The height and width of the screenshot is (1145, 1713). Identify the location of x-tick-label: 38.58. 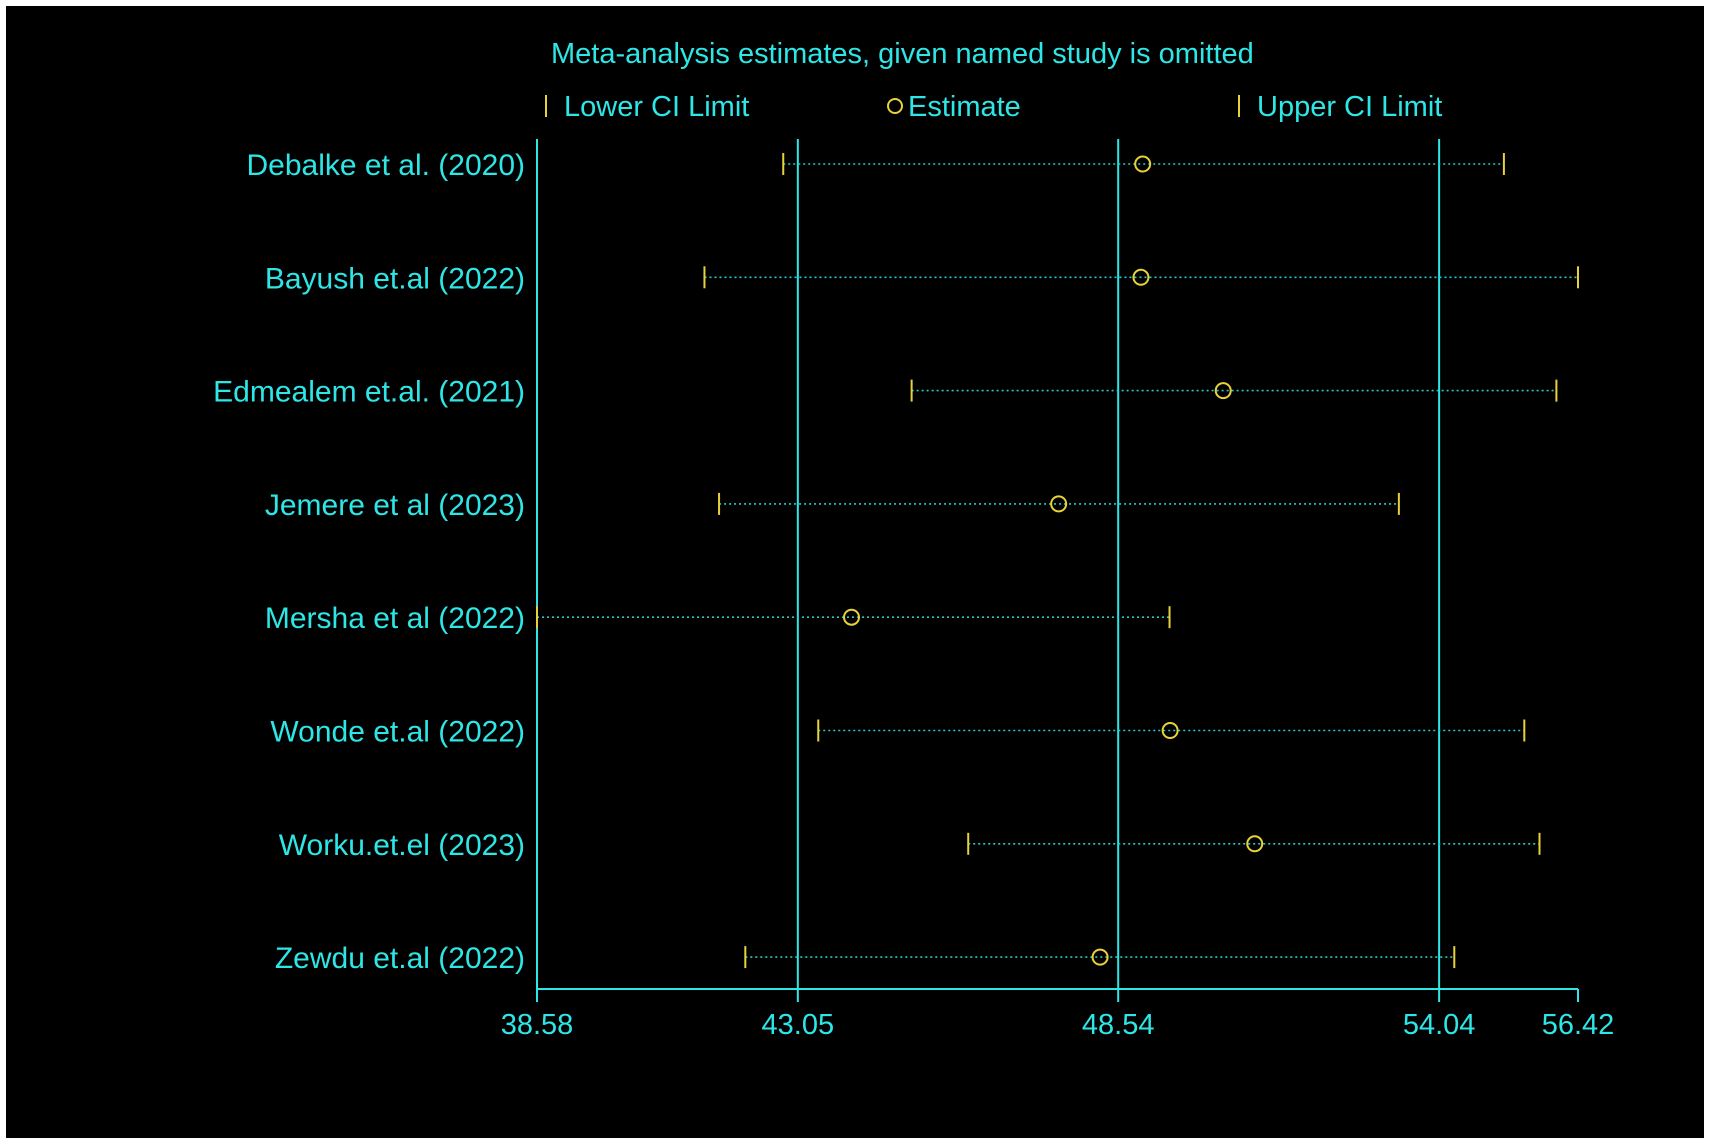
(537, 1025).